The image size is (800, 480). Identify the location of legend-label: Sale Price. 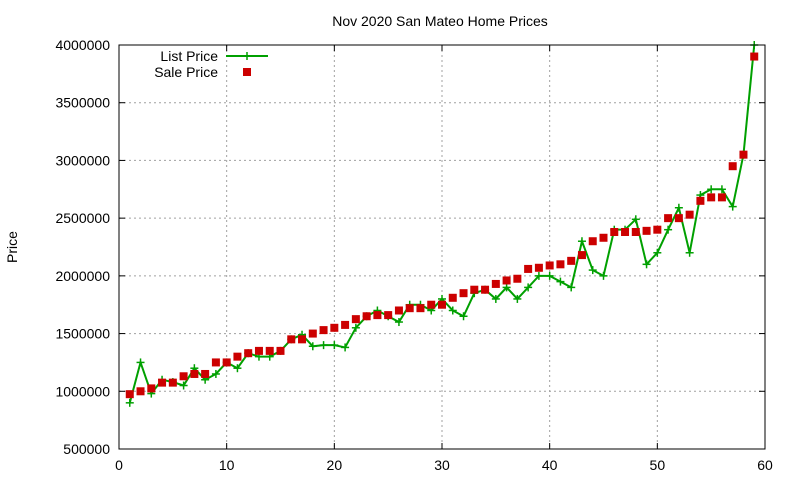
(186, 72).